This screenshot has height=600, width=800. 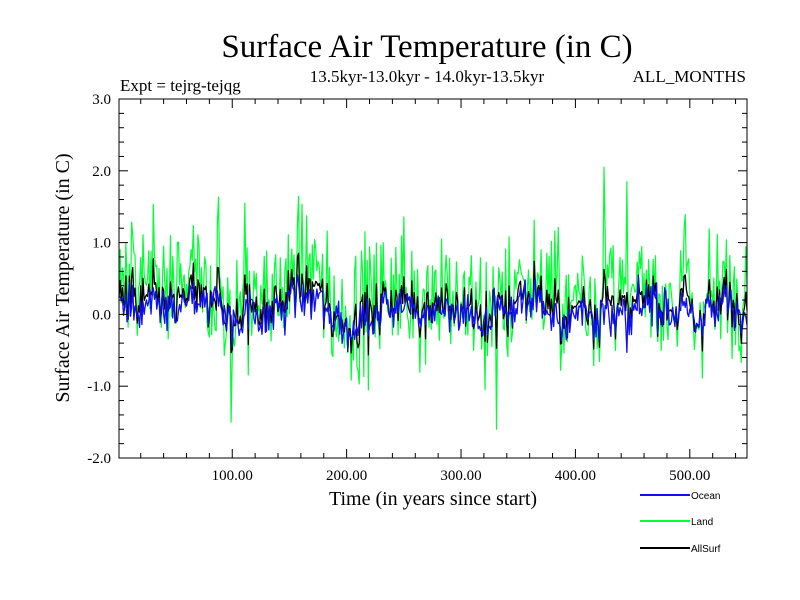 What do you see at coordinates (99, 459) in the screenshot?
I see `y-tick-label: -2.0` at bounding box center [99, 459].